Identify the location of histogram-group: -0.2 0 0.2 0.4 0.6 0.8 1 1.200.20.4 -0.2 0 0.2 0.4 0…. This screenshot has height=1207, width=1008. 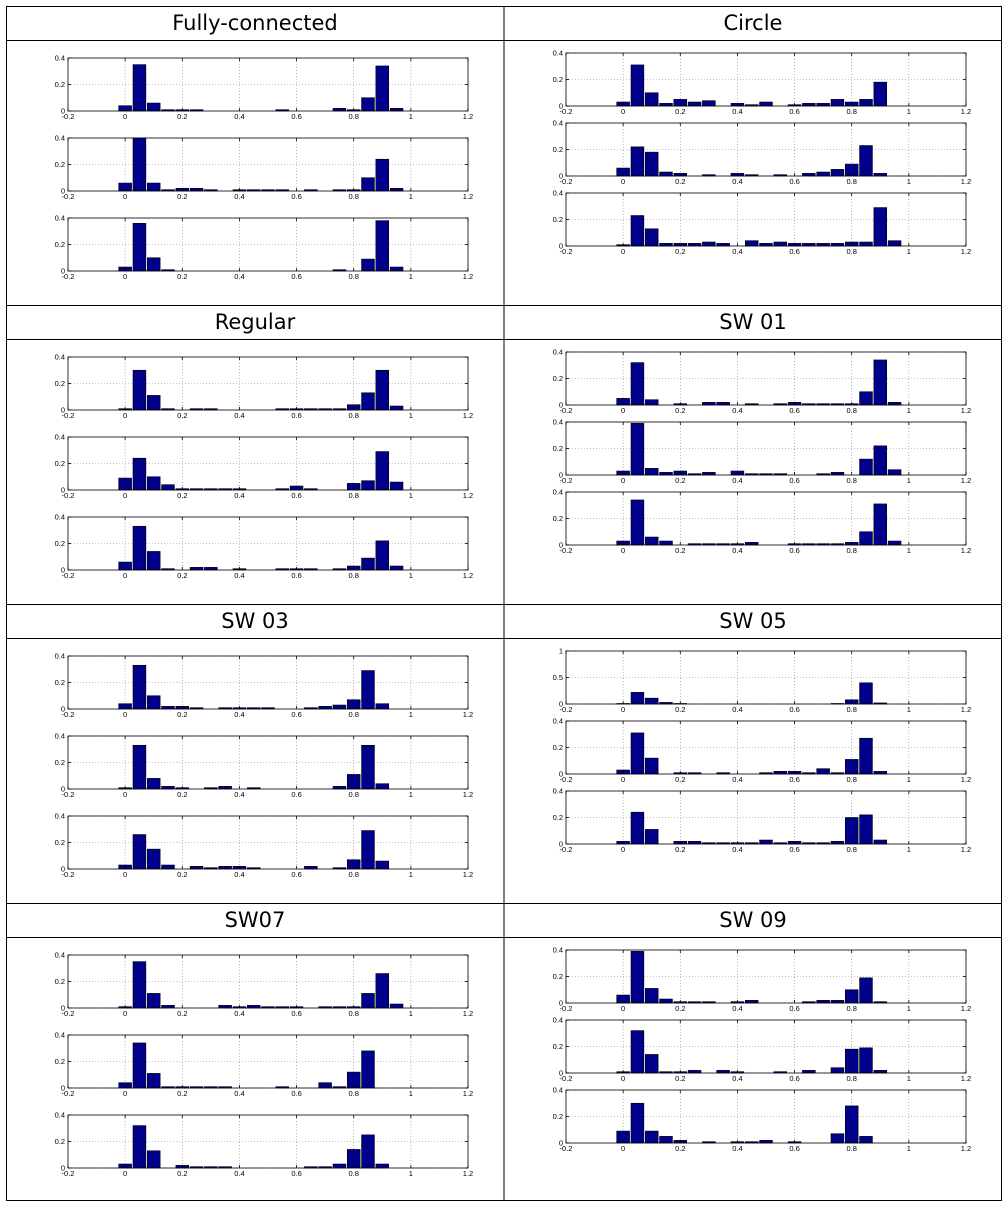
(762, 153).